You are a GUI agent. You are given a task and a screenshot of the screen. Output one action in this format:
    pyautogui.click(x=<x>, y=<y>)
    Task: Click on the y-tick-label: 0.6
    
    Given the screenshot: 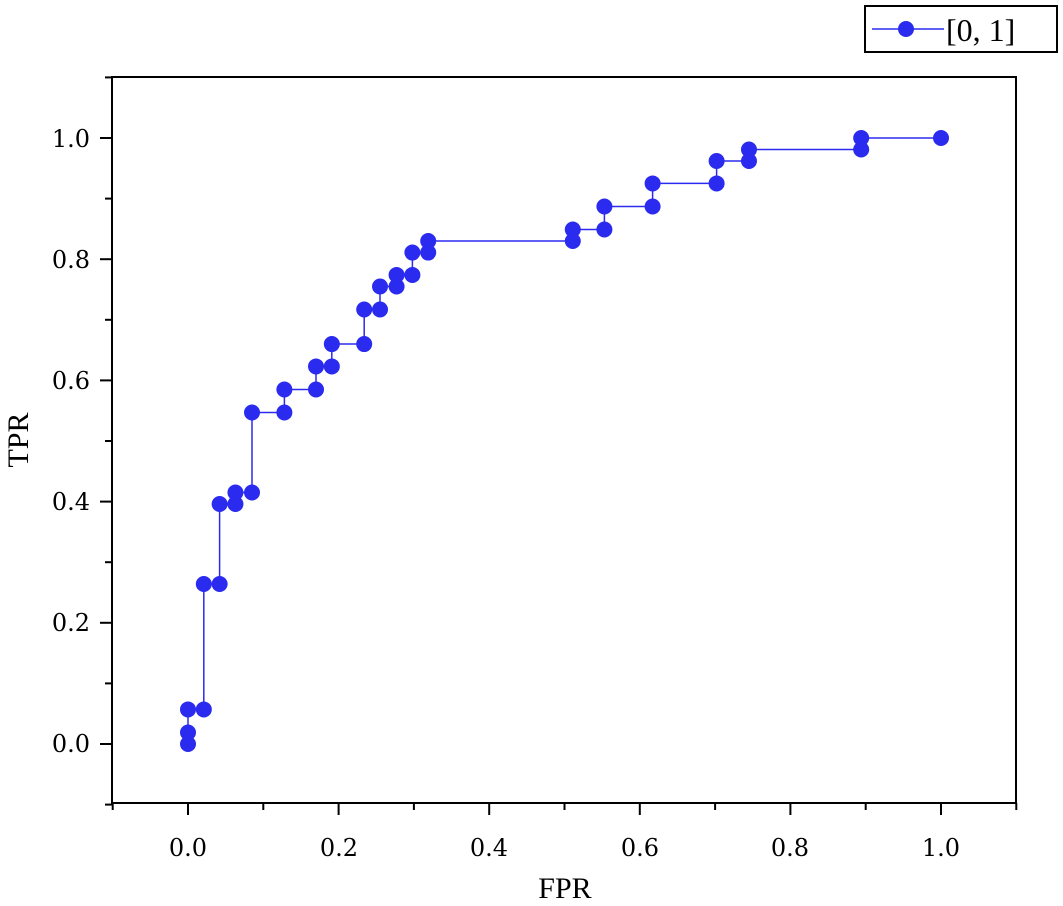 What is the action you would take?
    pyautogui.click(x=71, y=381)
    